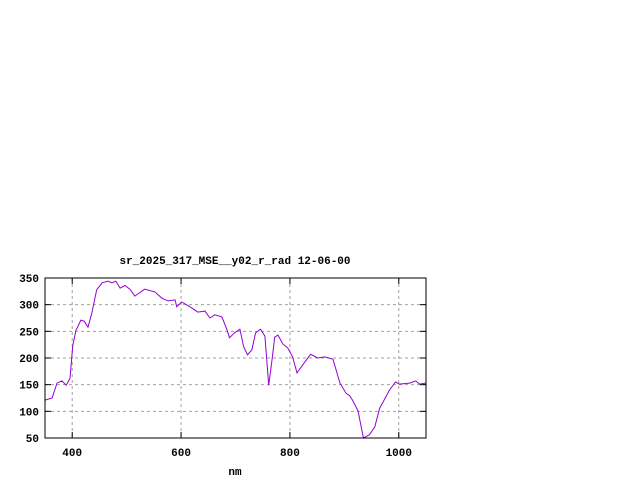 This screenshot has height=480, width=640. I want to click on y-tick-label: 350, so click(29, 280).